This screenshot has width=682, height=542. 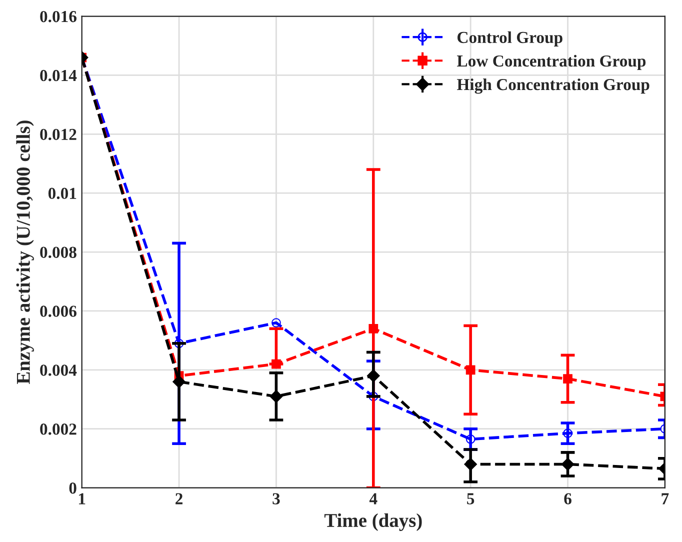 What do you see at coordinates (62, 194) in the screenshot?
I see `y-tick-label: 0.01` at bounding box center [62, 194].